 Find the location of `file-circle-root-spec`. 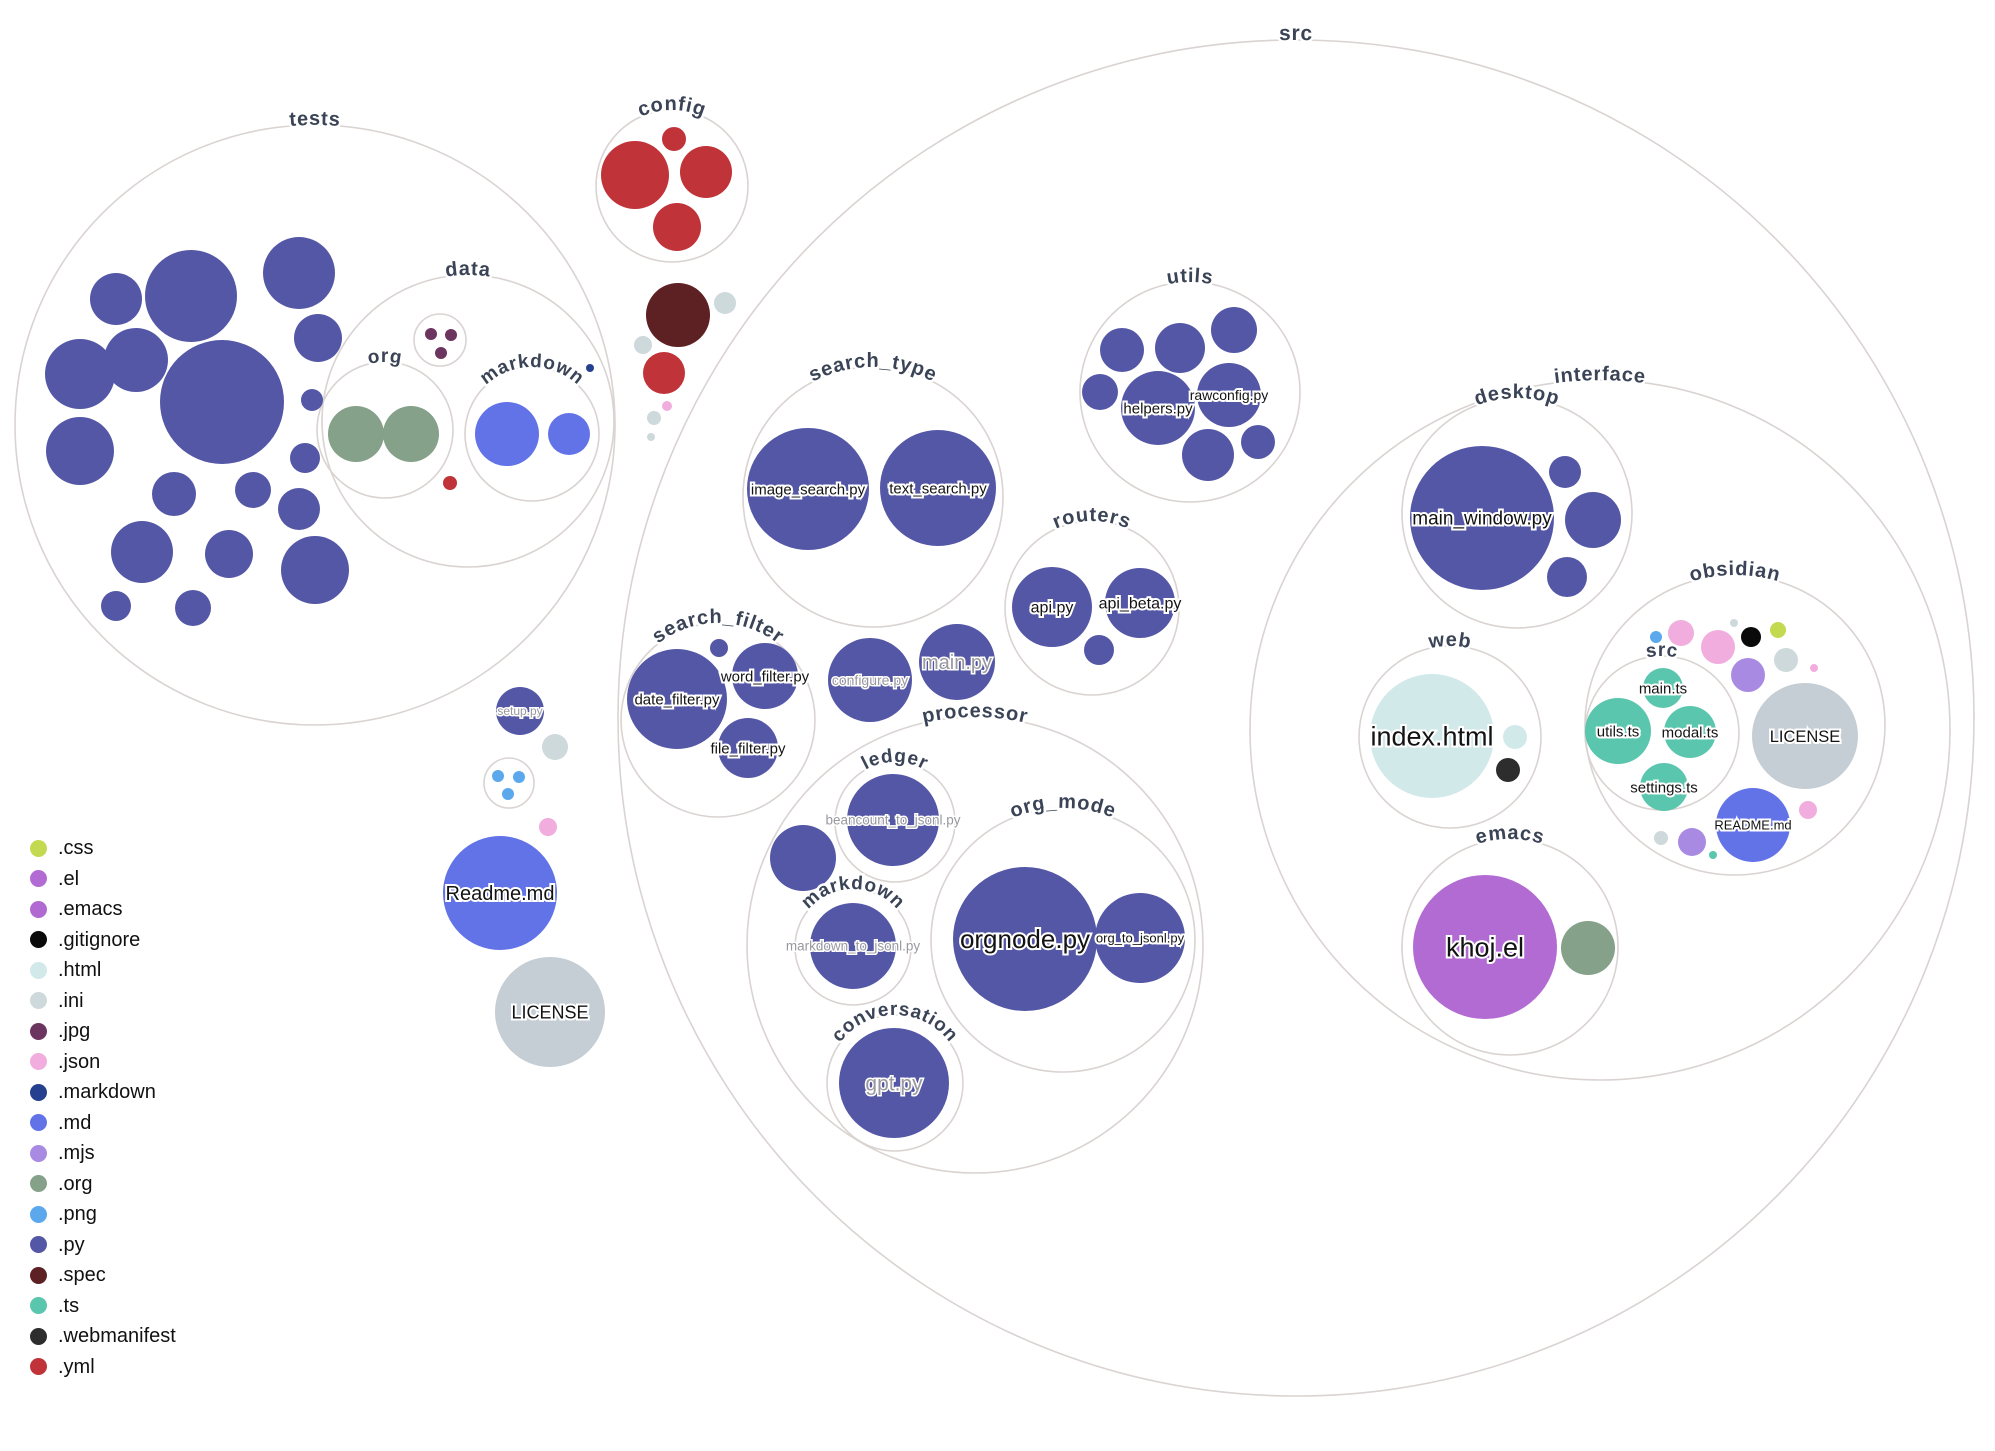

file-circle-root-spec is located at coordinates (678, 315).